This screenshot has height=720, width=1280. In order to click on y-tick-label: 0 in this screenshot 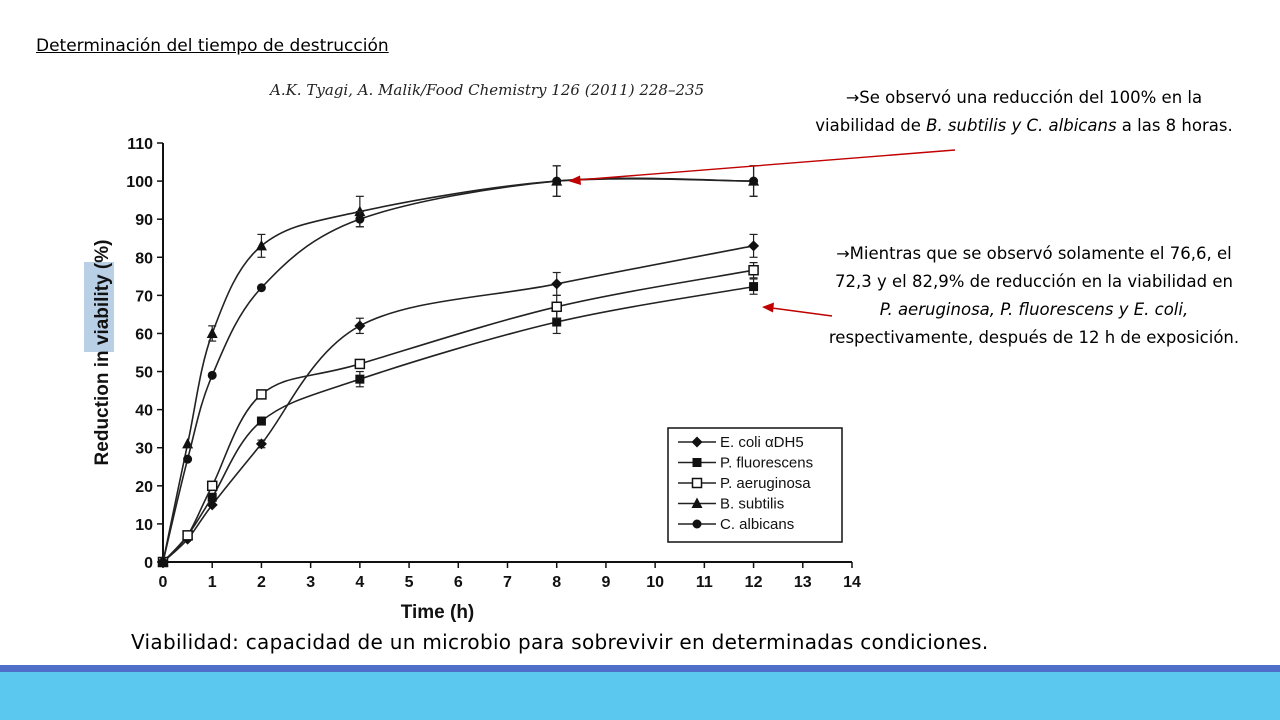, I will do `click(148, 563)`.